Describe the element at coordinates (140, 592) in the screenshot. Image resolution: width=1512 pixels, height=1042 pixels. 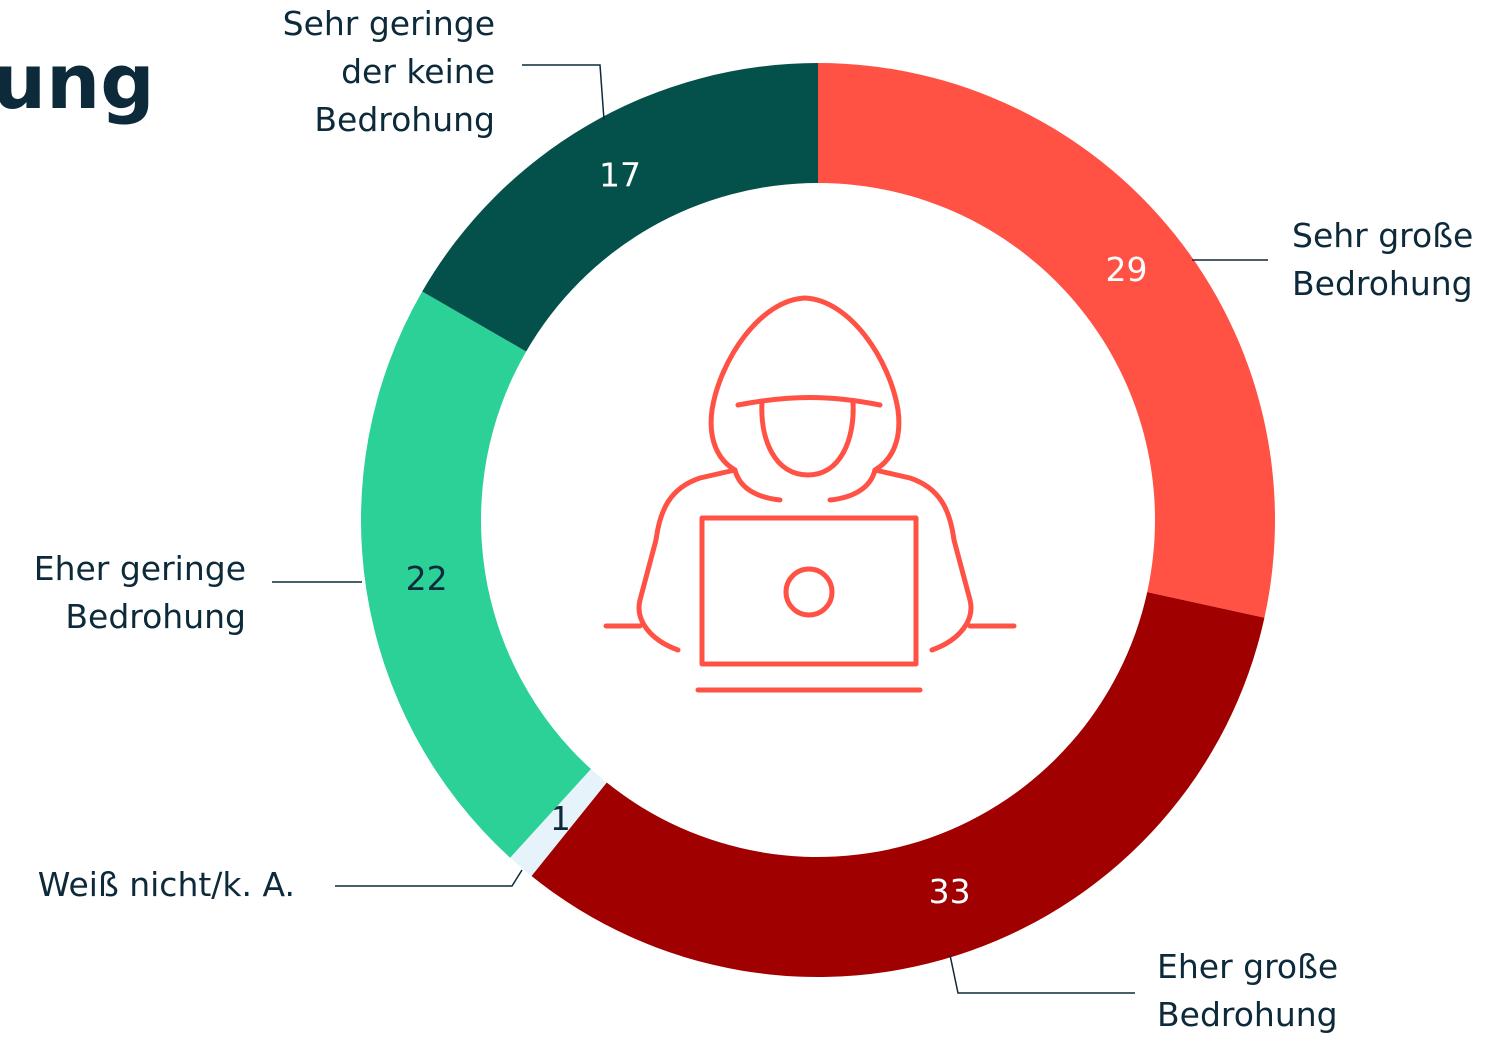
I see `category-label: Eher geringe Bedrohung` at that location.